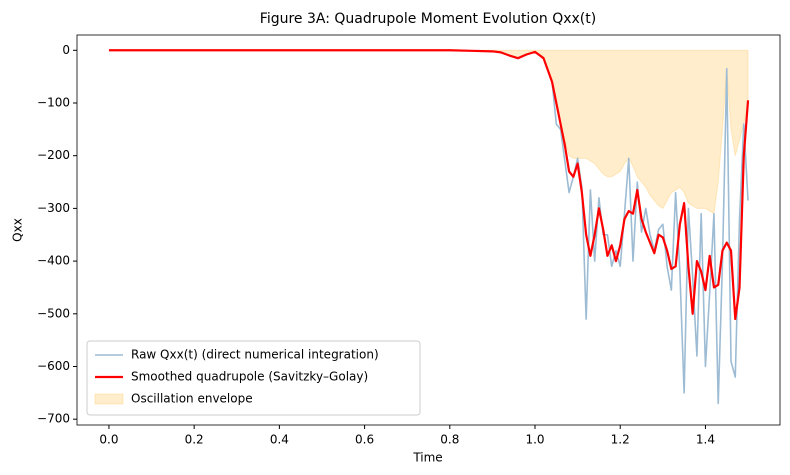  I want to click on x-tick-label: 0.0, so click(108, 440).